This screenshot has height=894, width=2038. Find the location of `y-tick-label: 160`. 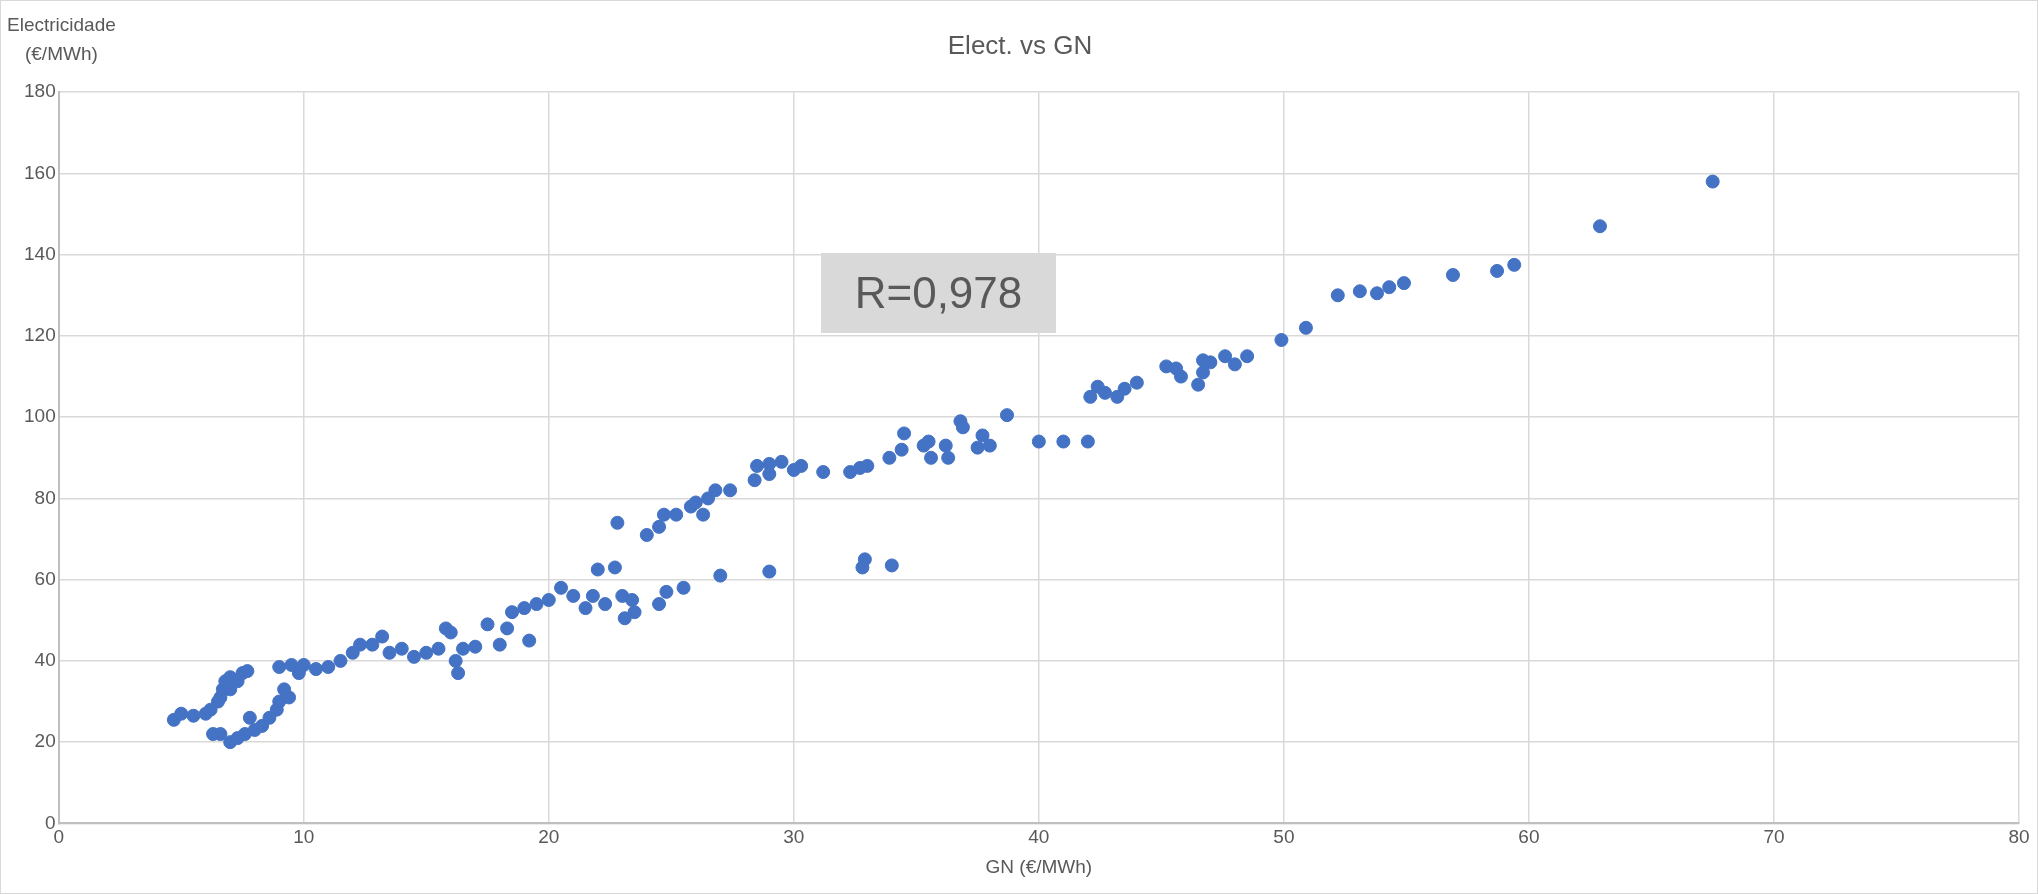

y-tick-label: 160 is located at coordinates (40, 172).